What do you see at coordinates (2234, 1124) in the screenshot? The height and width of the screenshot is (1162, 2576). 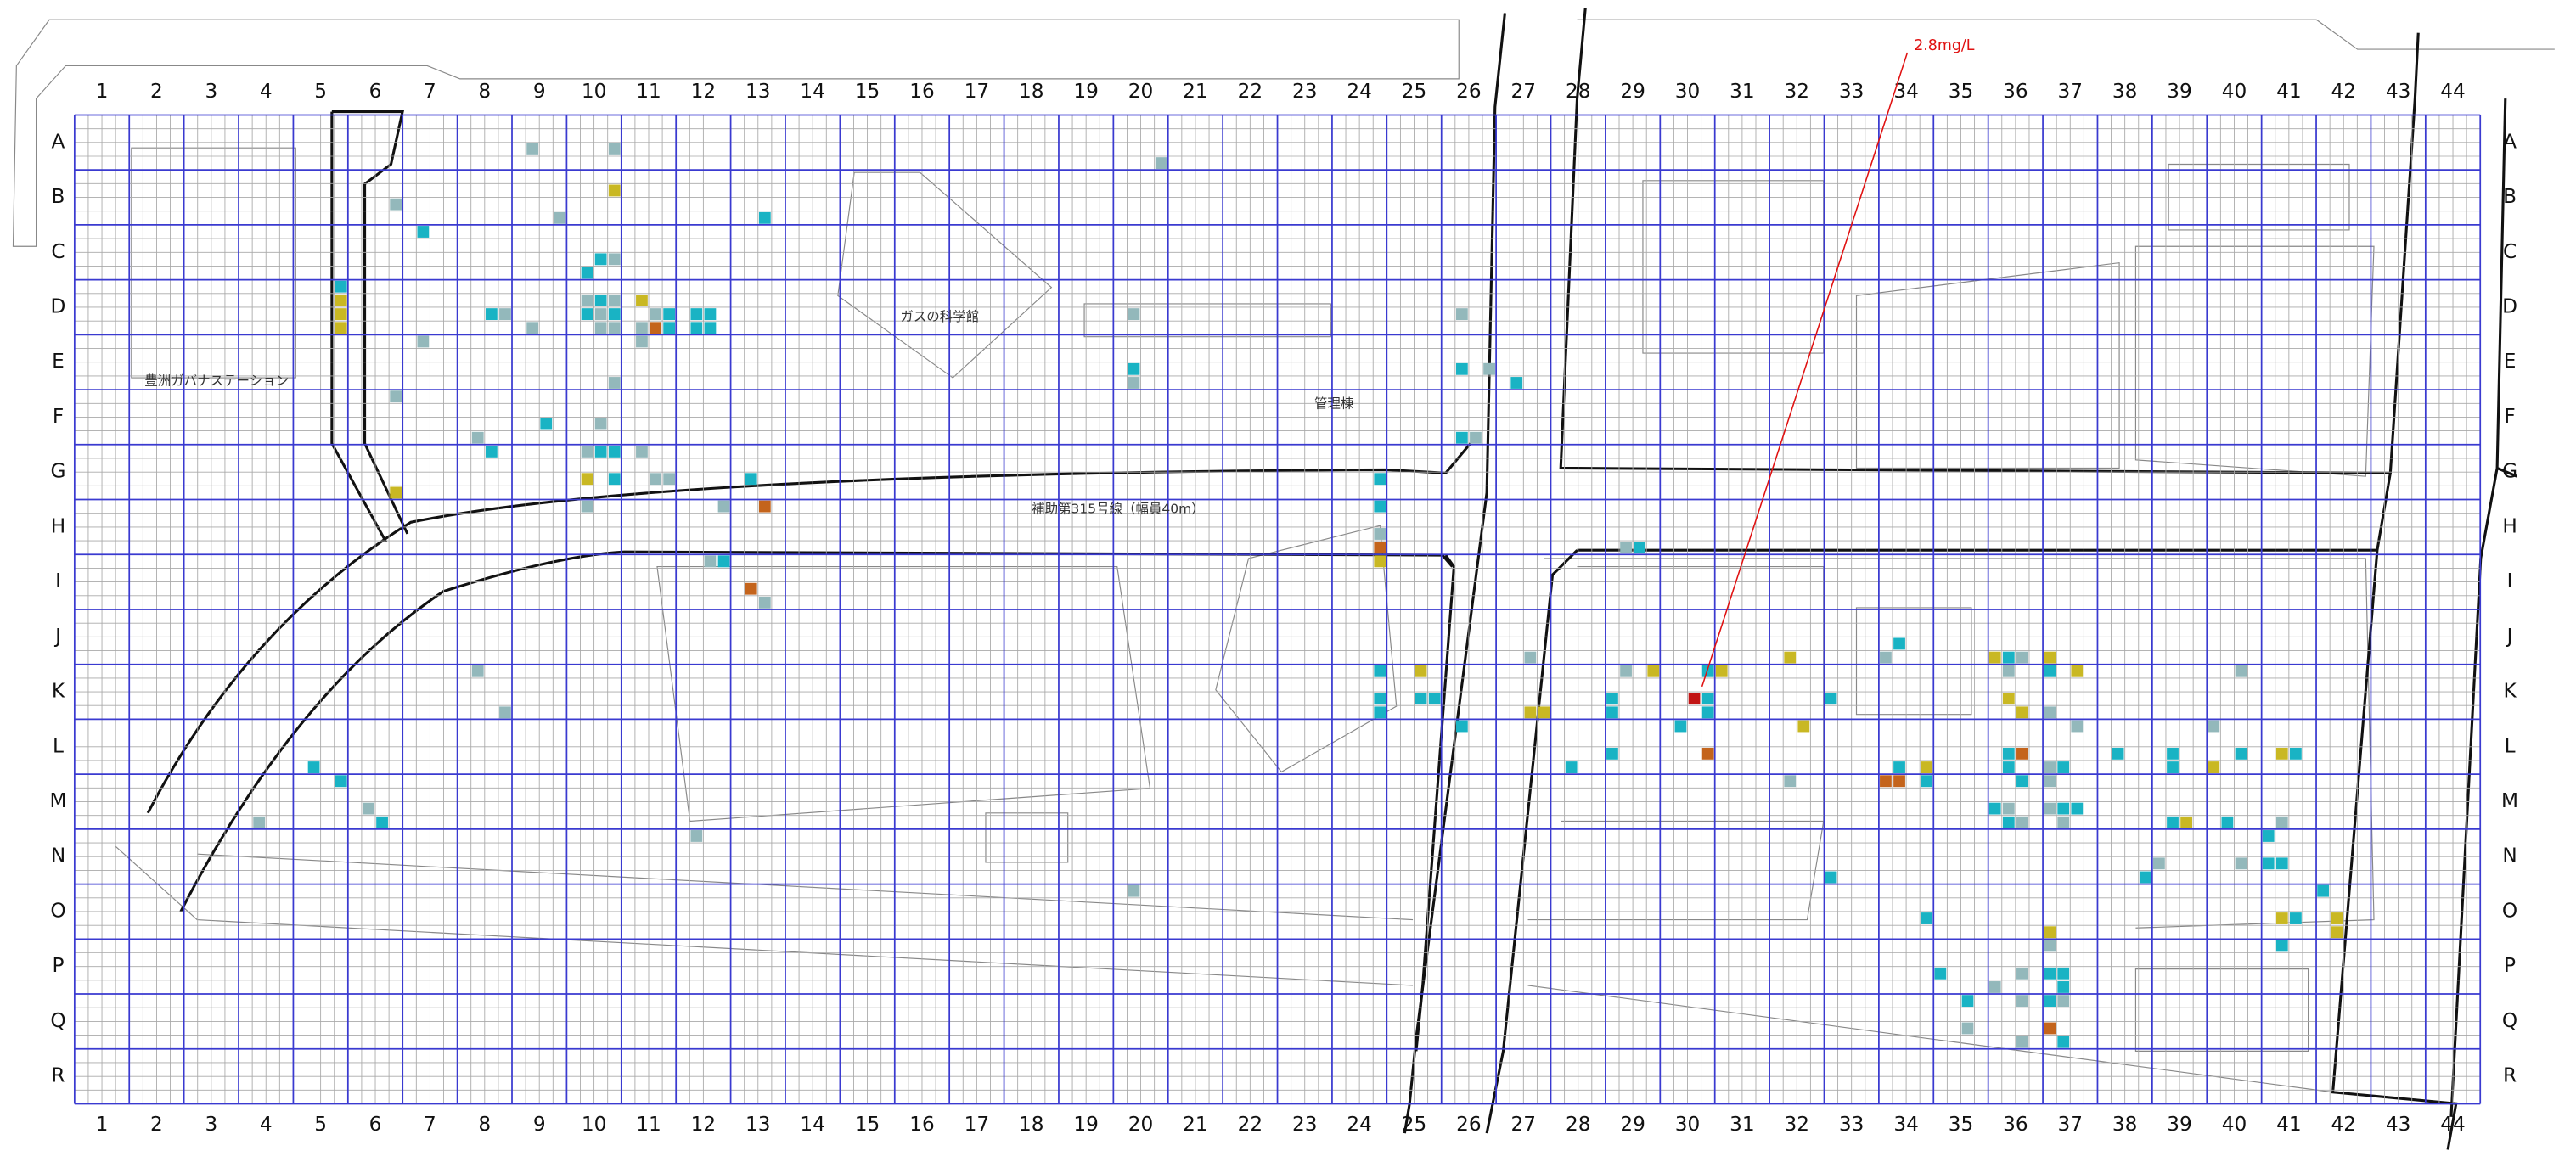 I see `column-label: 40` at bounding box center [2234, 1124].